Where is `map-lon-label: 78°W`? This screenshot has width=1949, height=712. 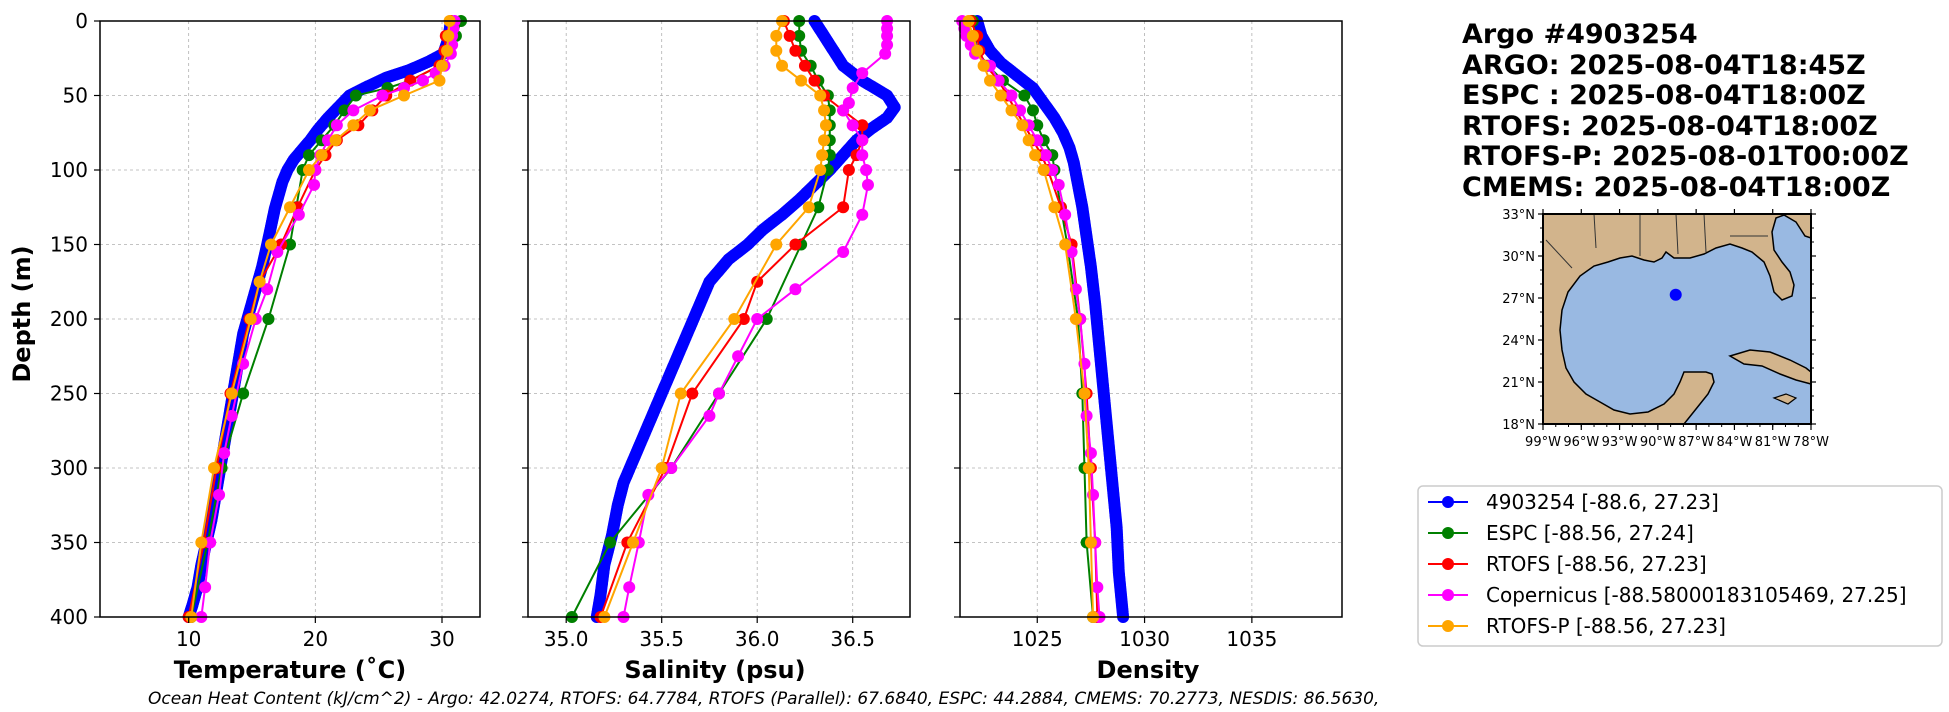
map-lon-label: 78°W is located at coordinates (1811, 442).